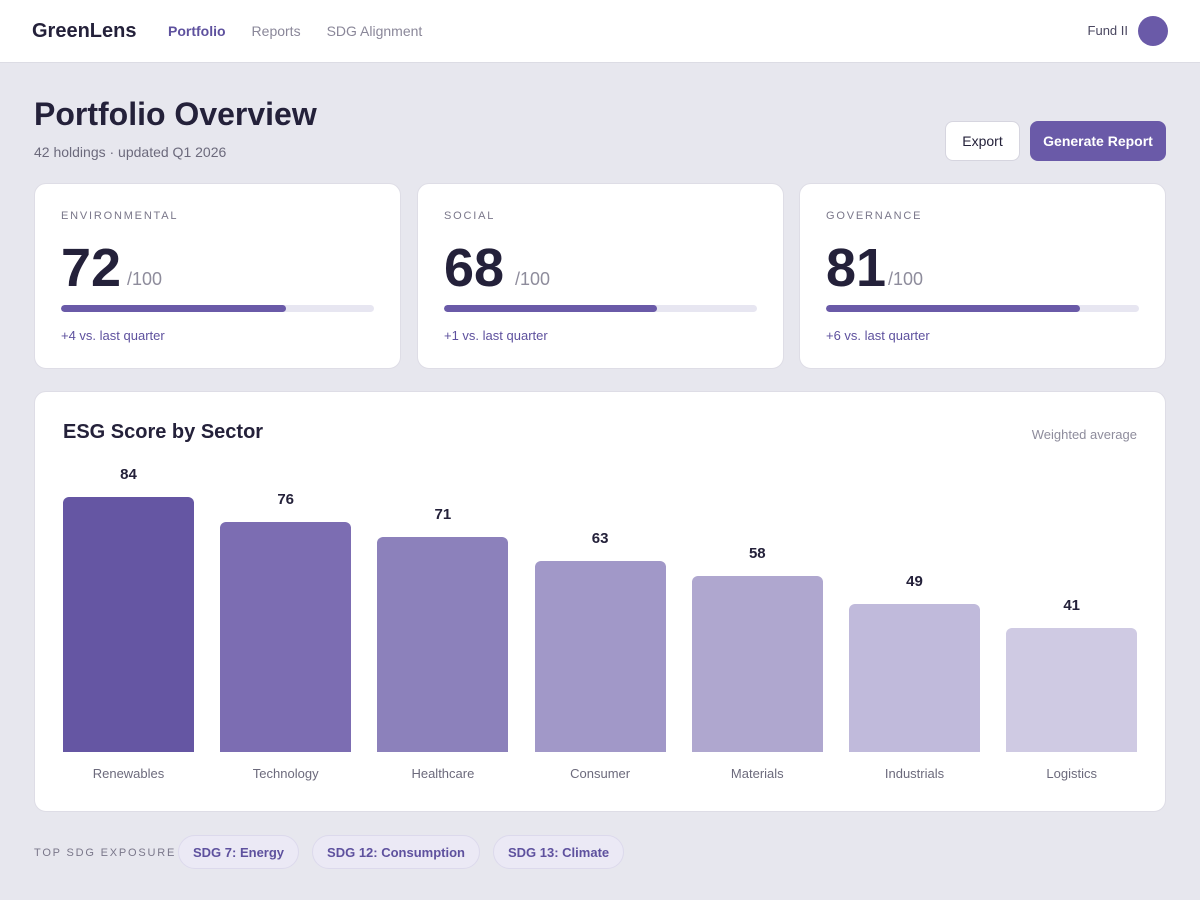 The width and height of the screenshot is (1200, 900). What do you see at coordinates (1098, 141) in the screenshot?
I see `generate-report-button: Generate Report` at bounding box center [1098, 141].